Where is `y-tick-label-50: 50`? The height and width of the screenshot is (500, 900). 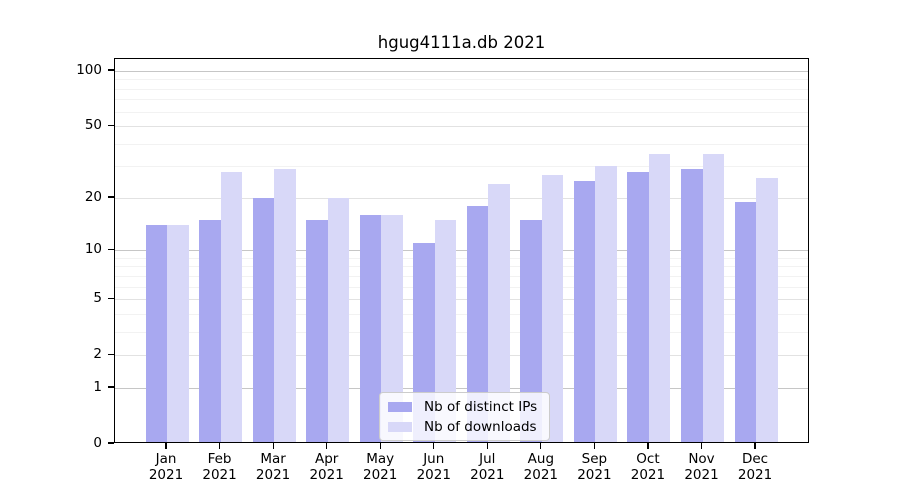
y-tick-label-50: 50 is located at coordinates (93, 125).